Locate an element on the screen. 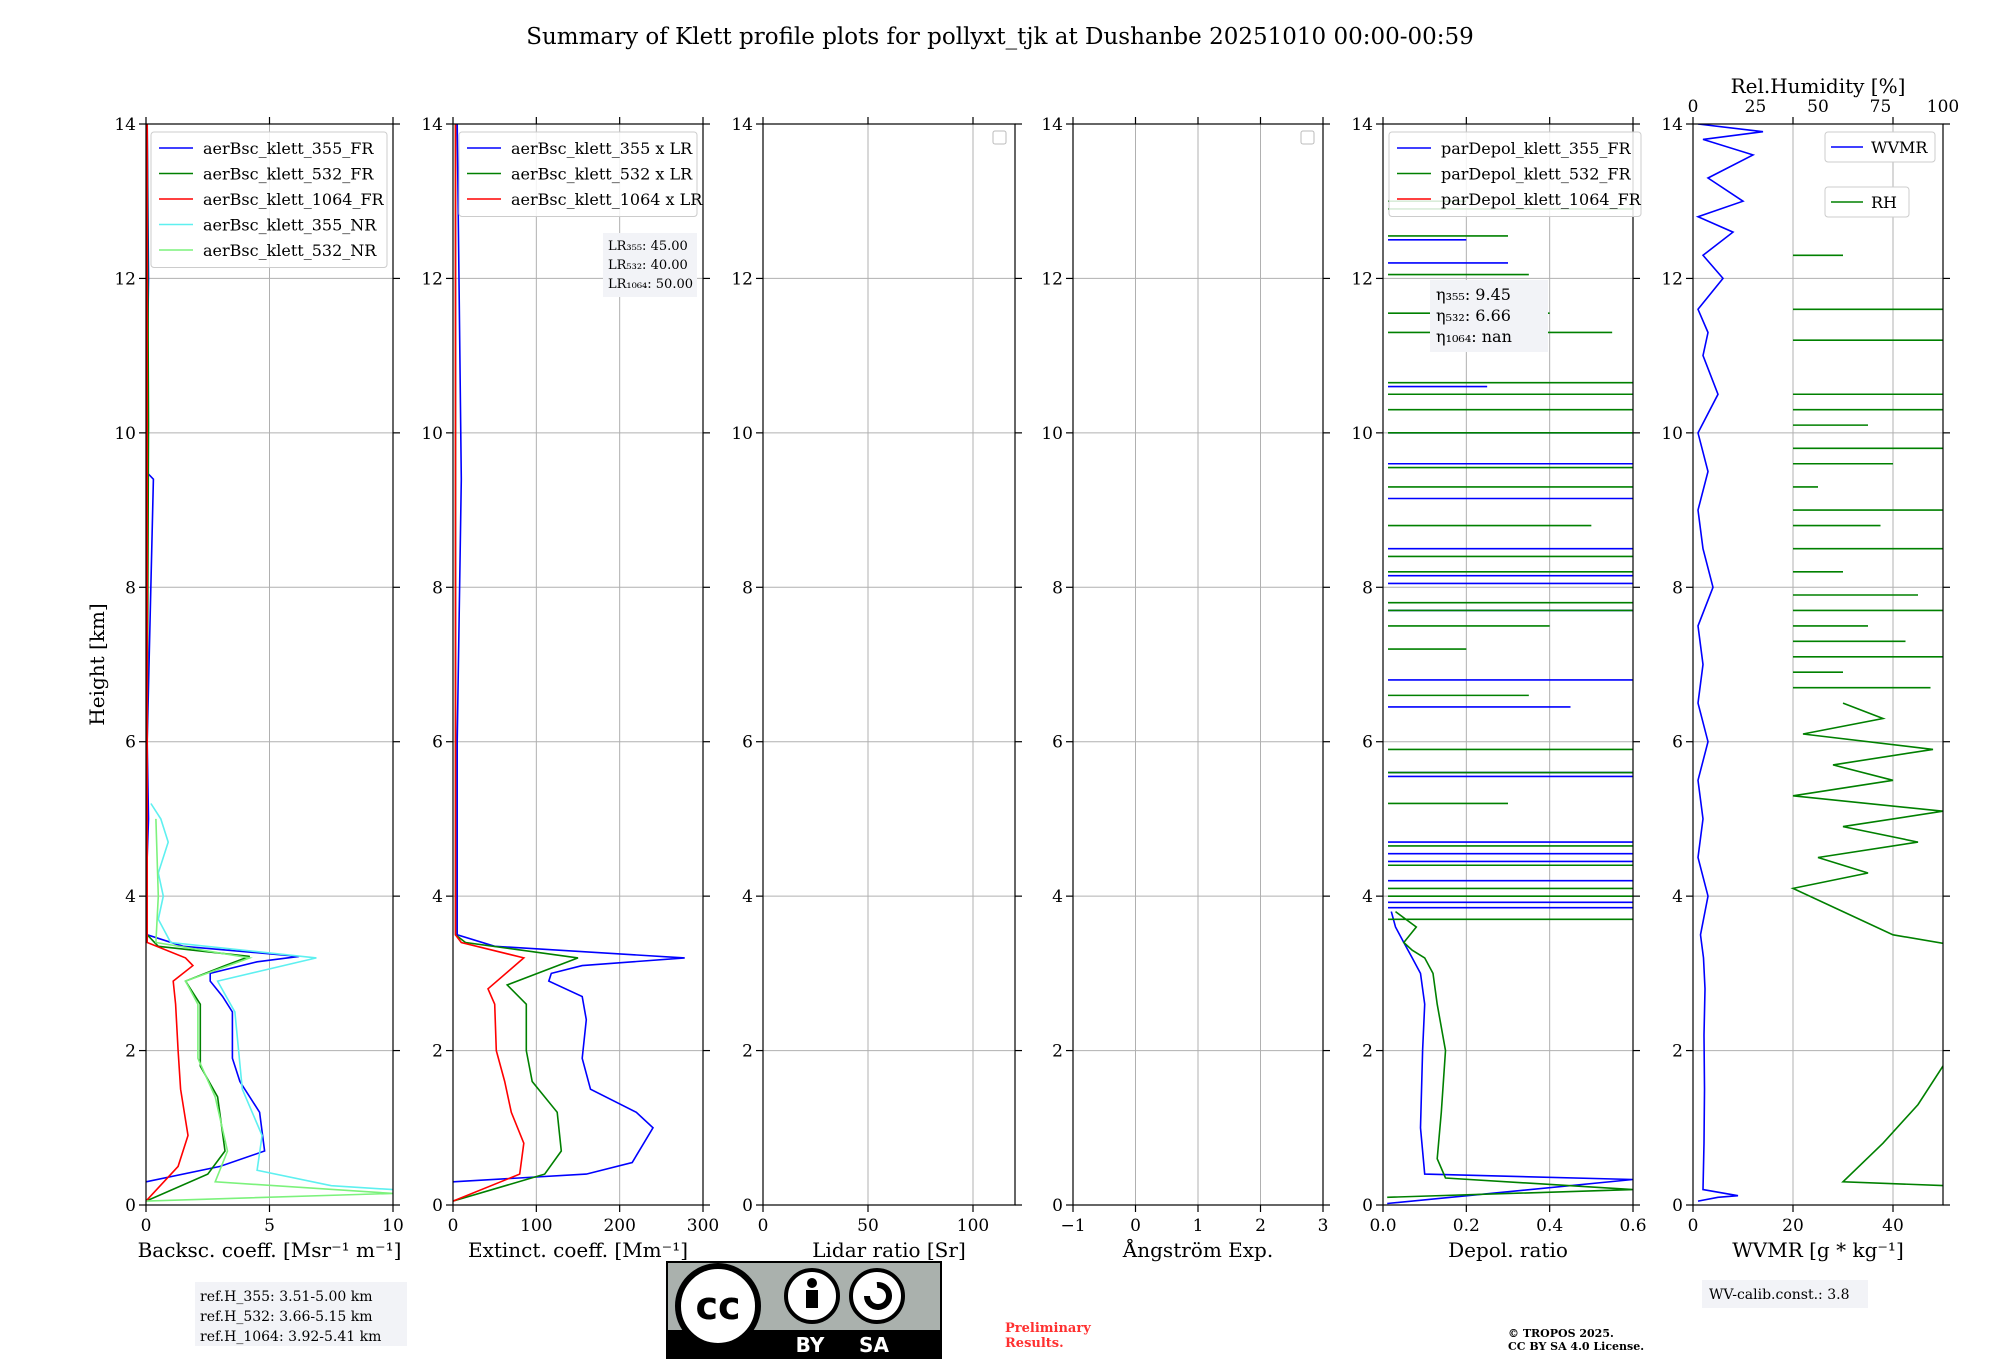 The image size is (2000, 1360). x2-tick-label: 50 is located at coordinates (1818, 107).